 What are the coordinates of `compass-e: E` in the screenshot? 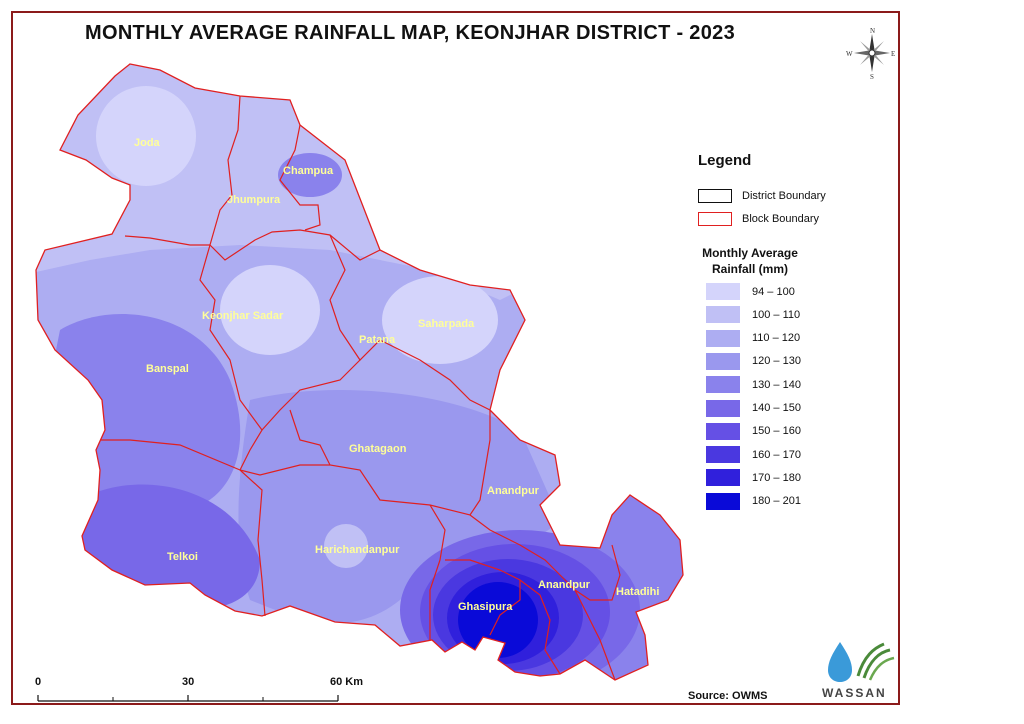 It's located at (893, 54).